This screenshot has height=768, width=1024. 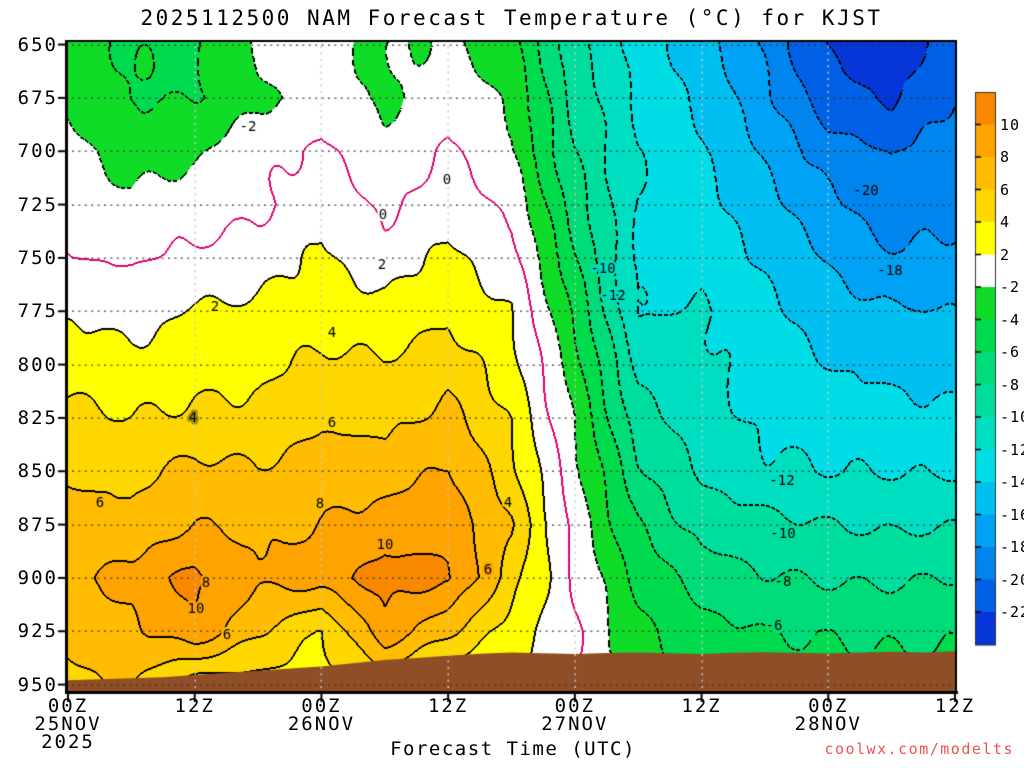 What do you see at coordinates (37, 311) in the screenshot?
I see `y-tick-label: 775` at bounding box center [37, 311].